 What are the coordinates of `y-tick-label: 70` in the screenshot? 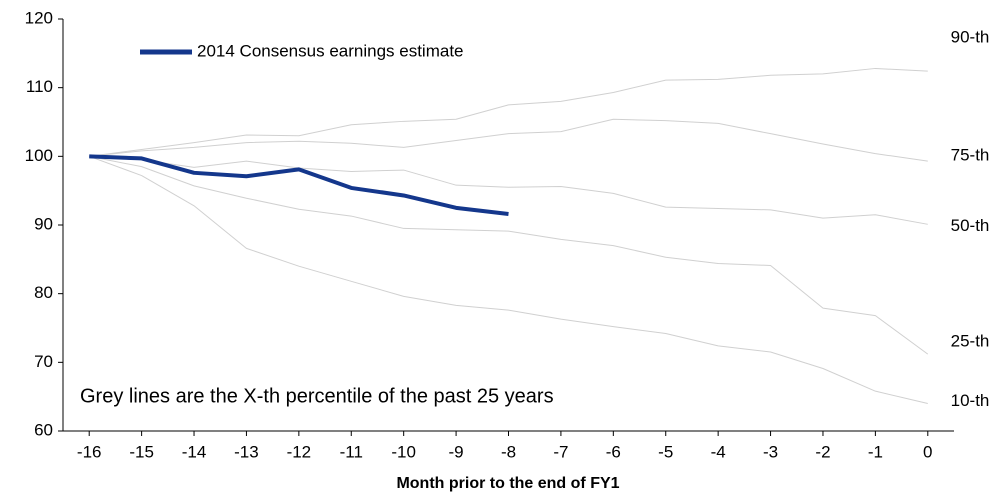 It's located at (43, 361).